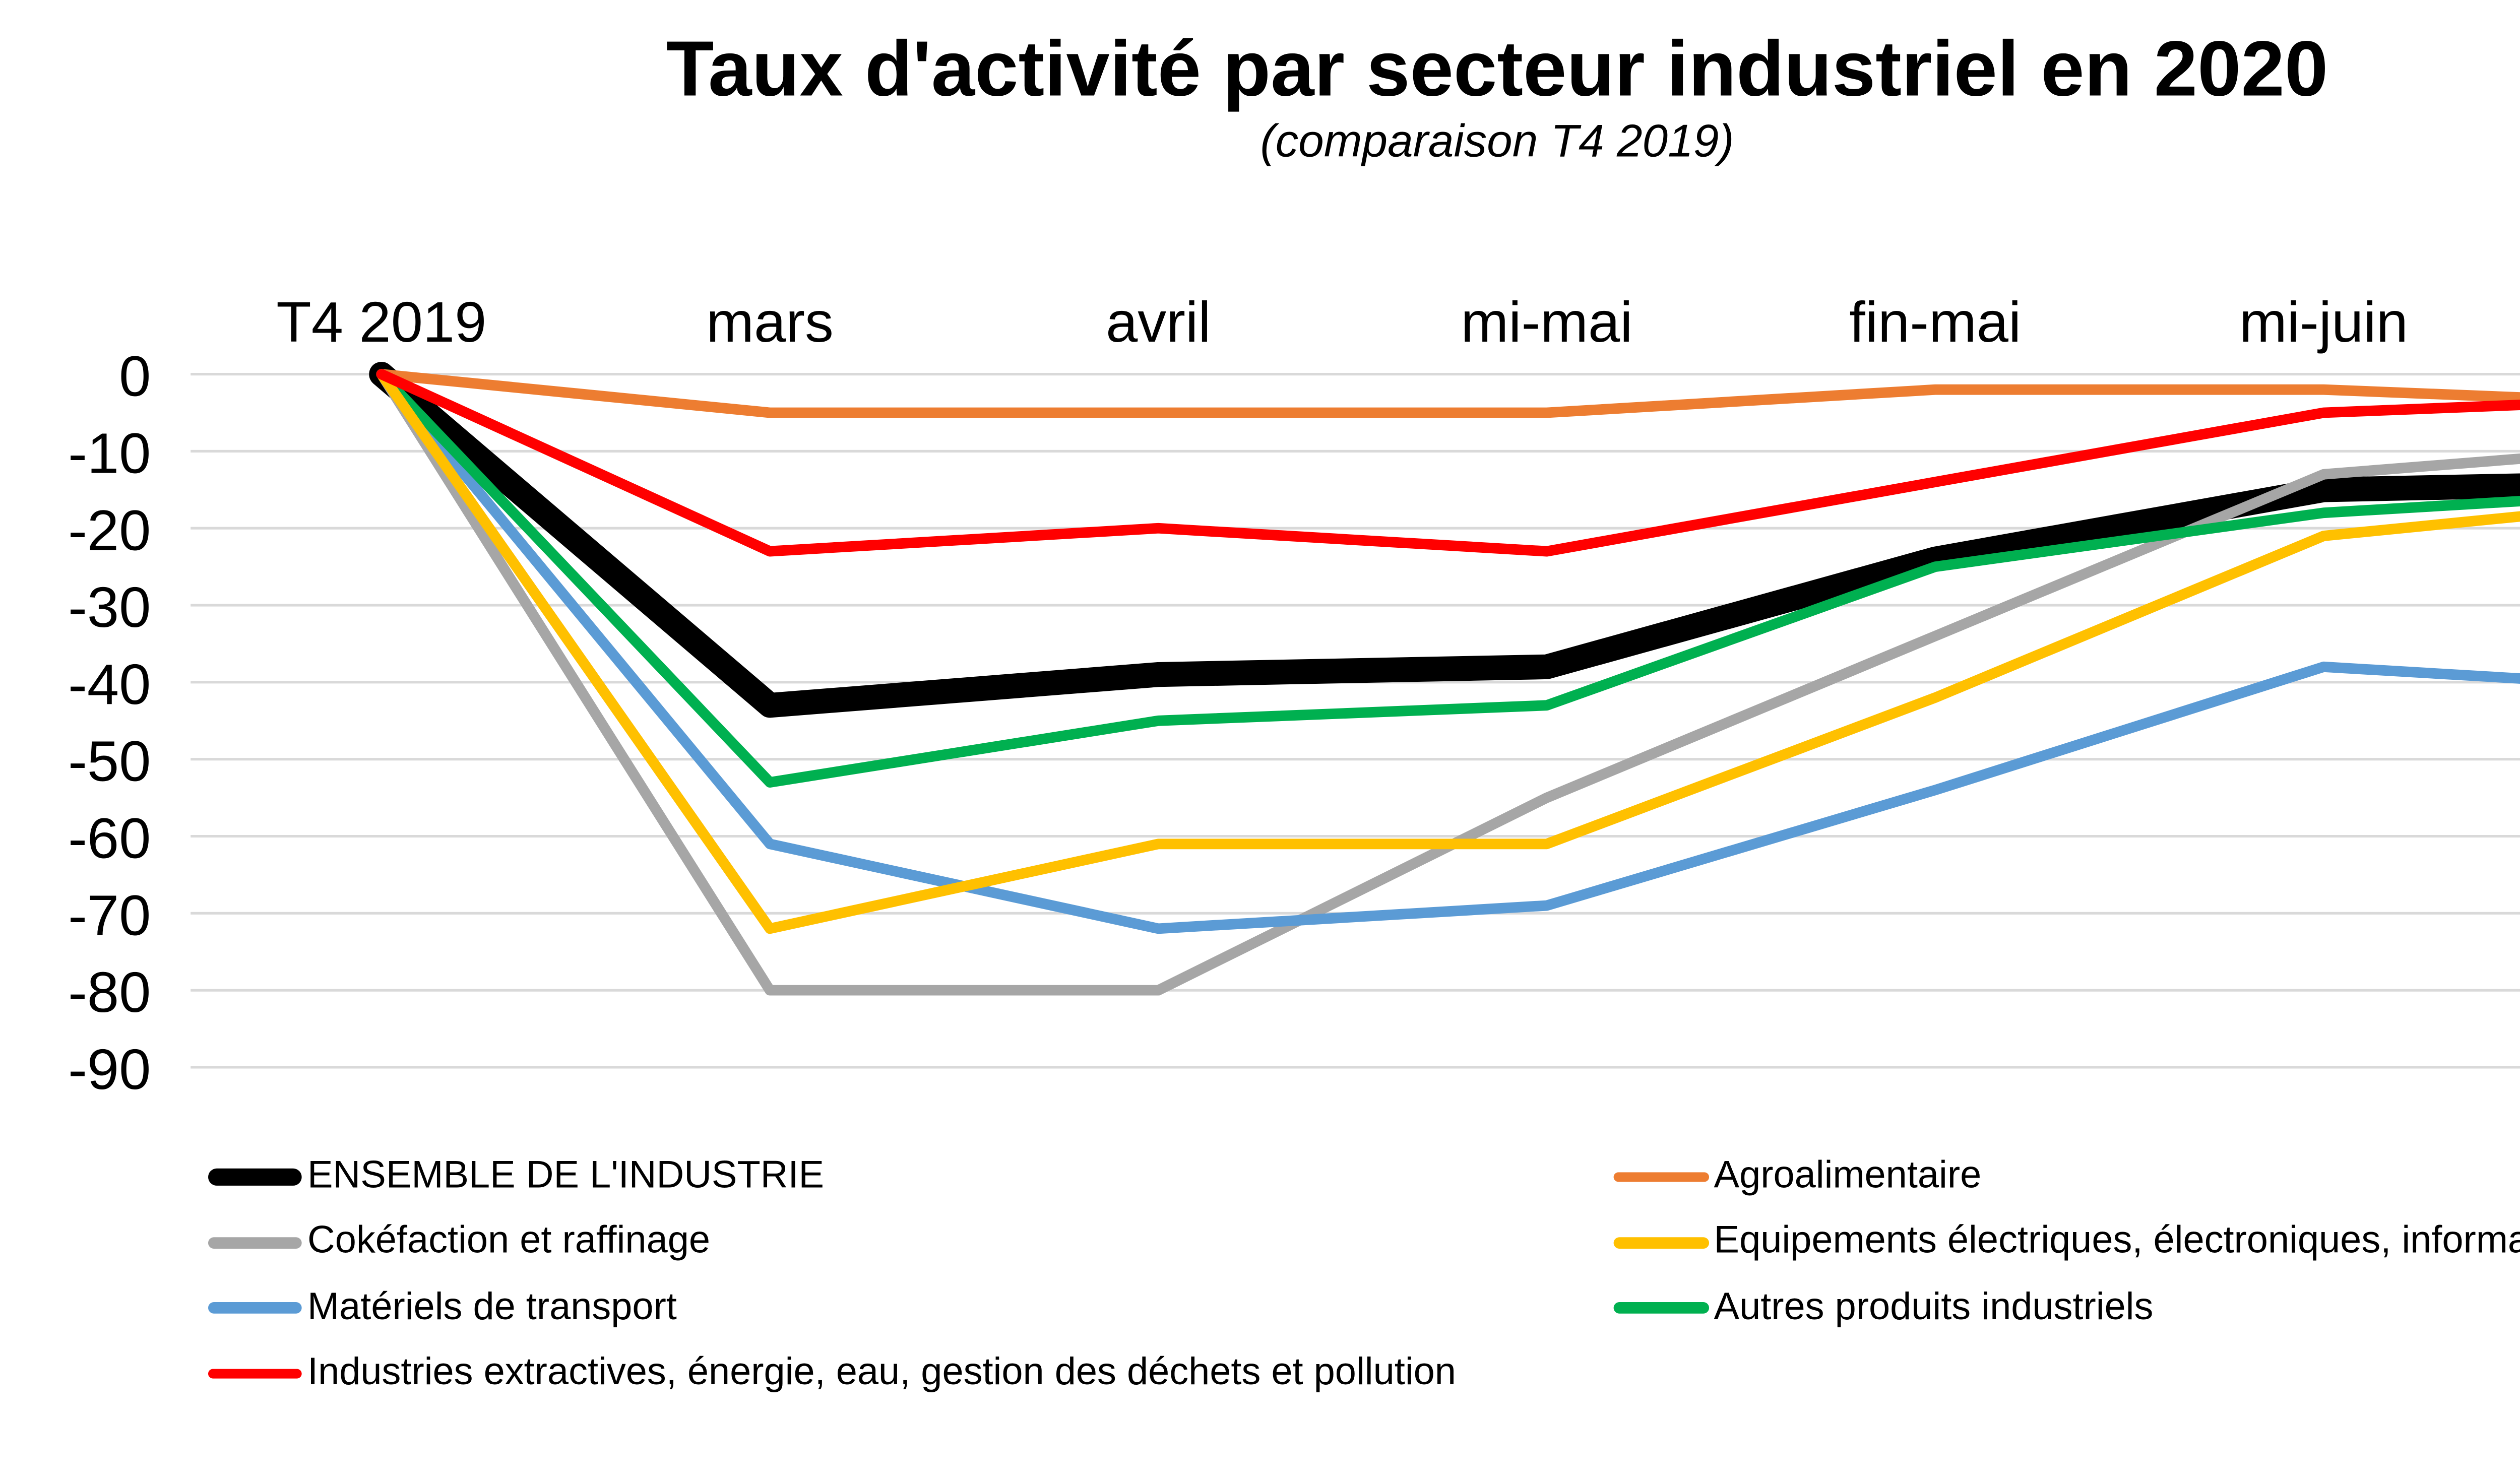  I want to click on y-axis-labels: 0 -10 -20 -30 -40 -50 -60 -70 -80 -90, so click(109, 723).